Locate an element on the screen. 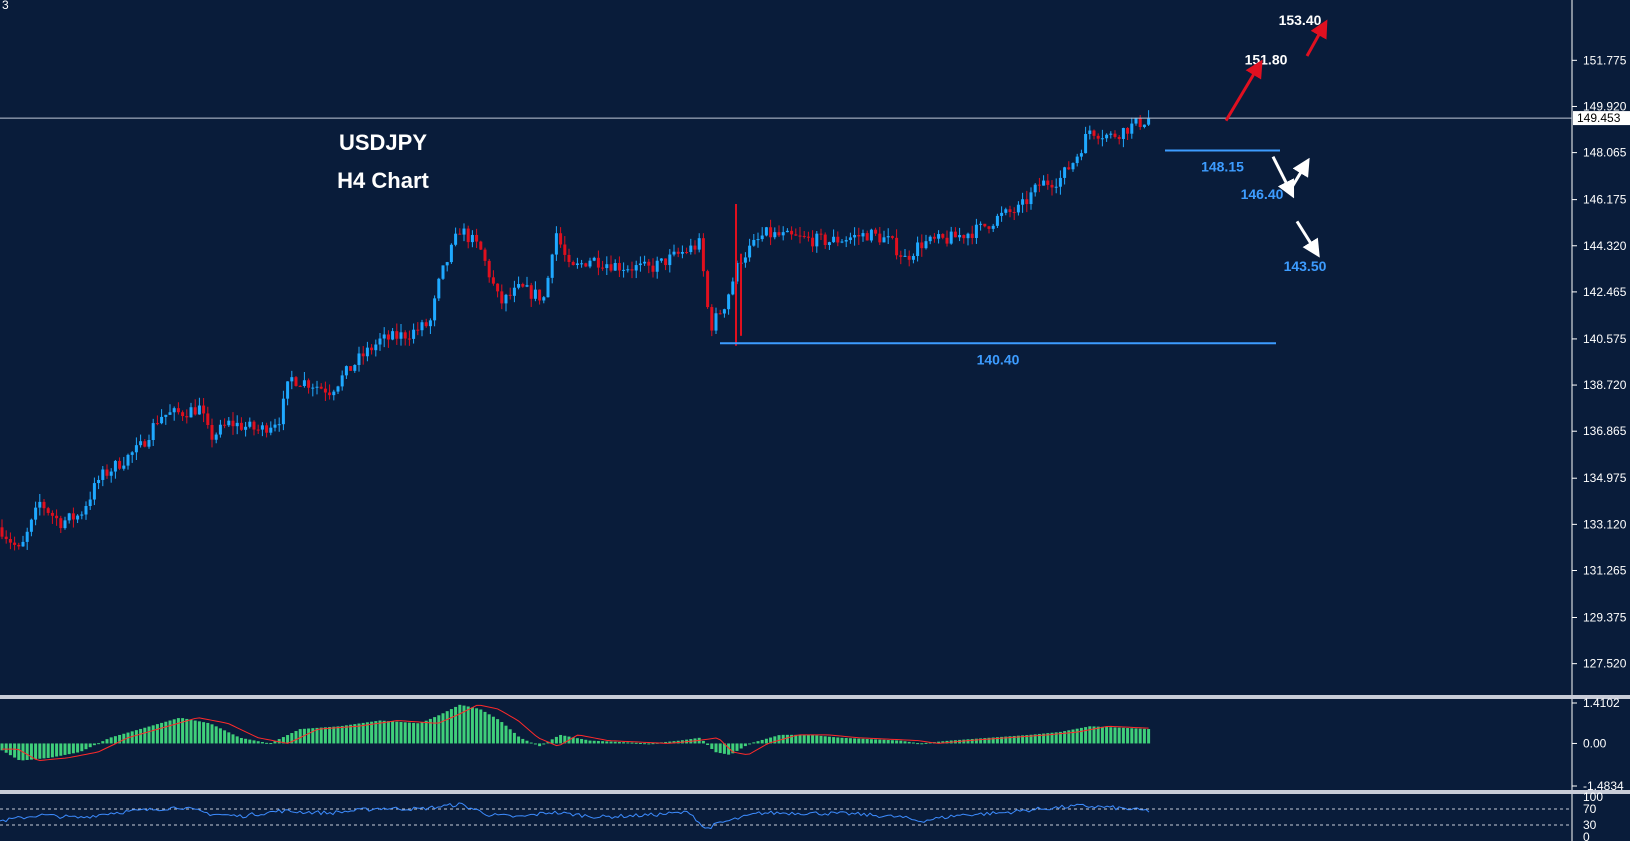  rsi-tick-label: 0 is located at coordinates (1586, 835).